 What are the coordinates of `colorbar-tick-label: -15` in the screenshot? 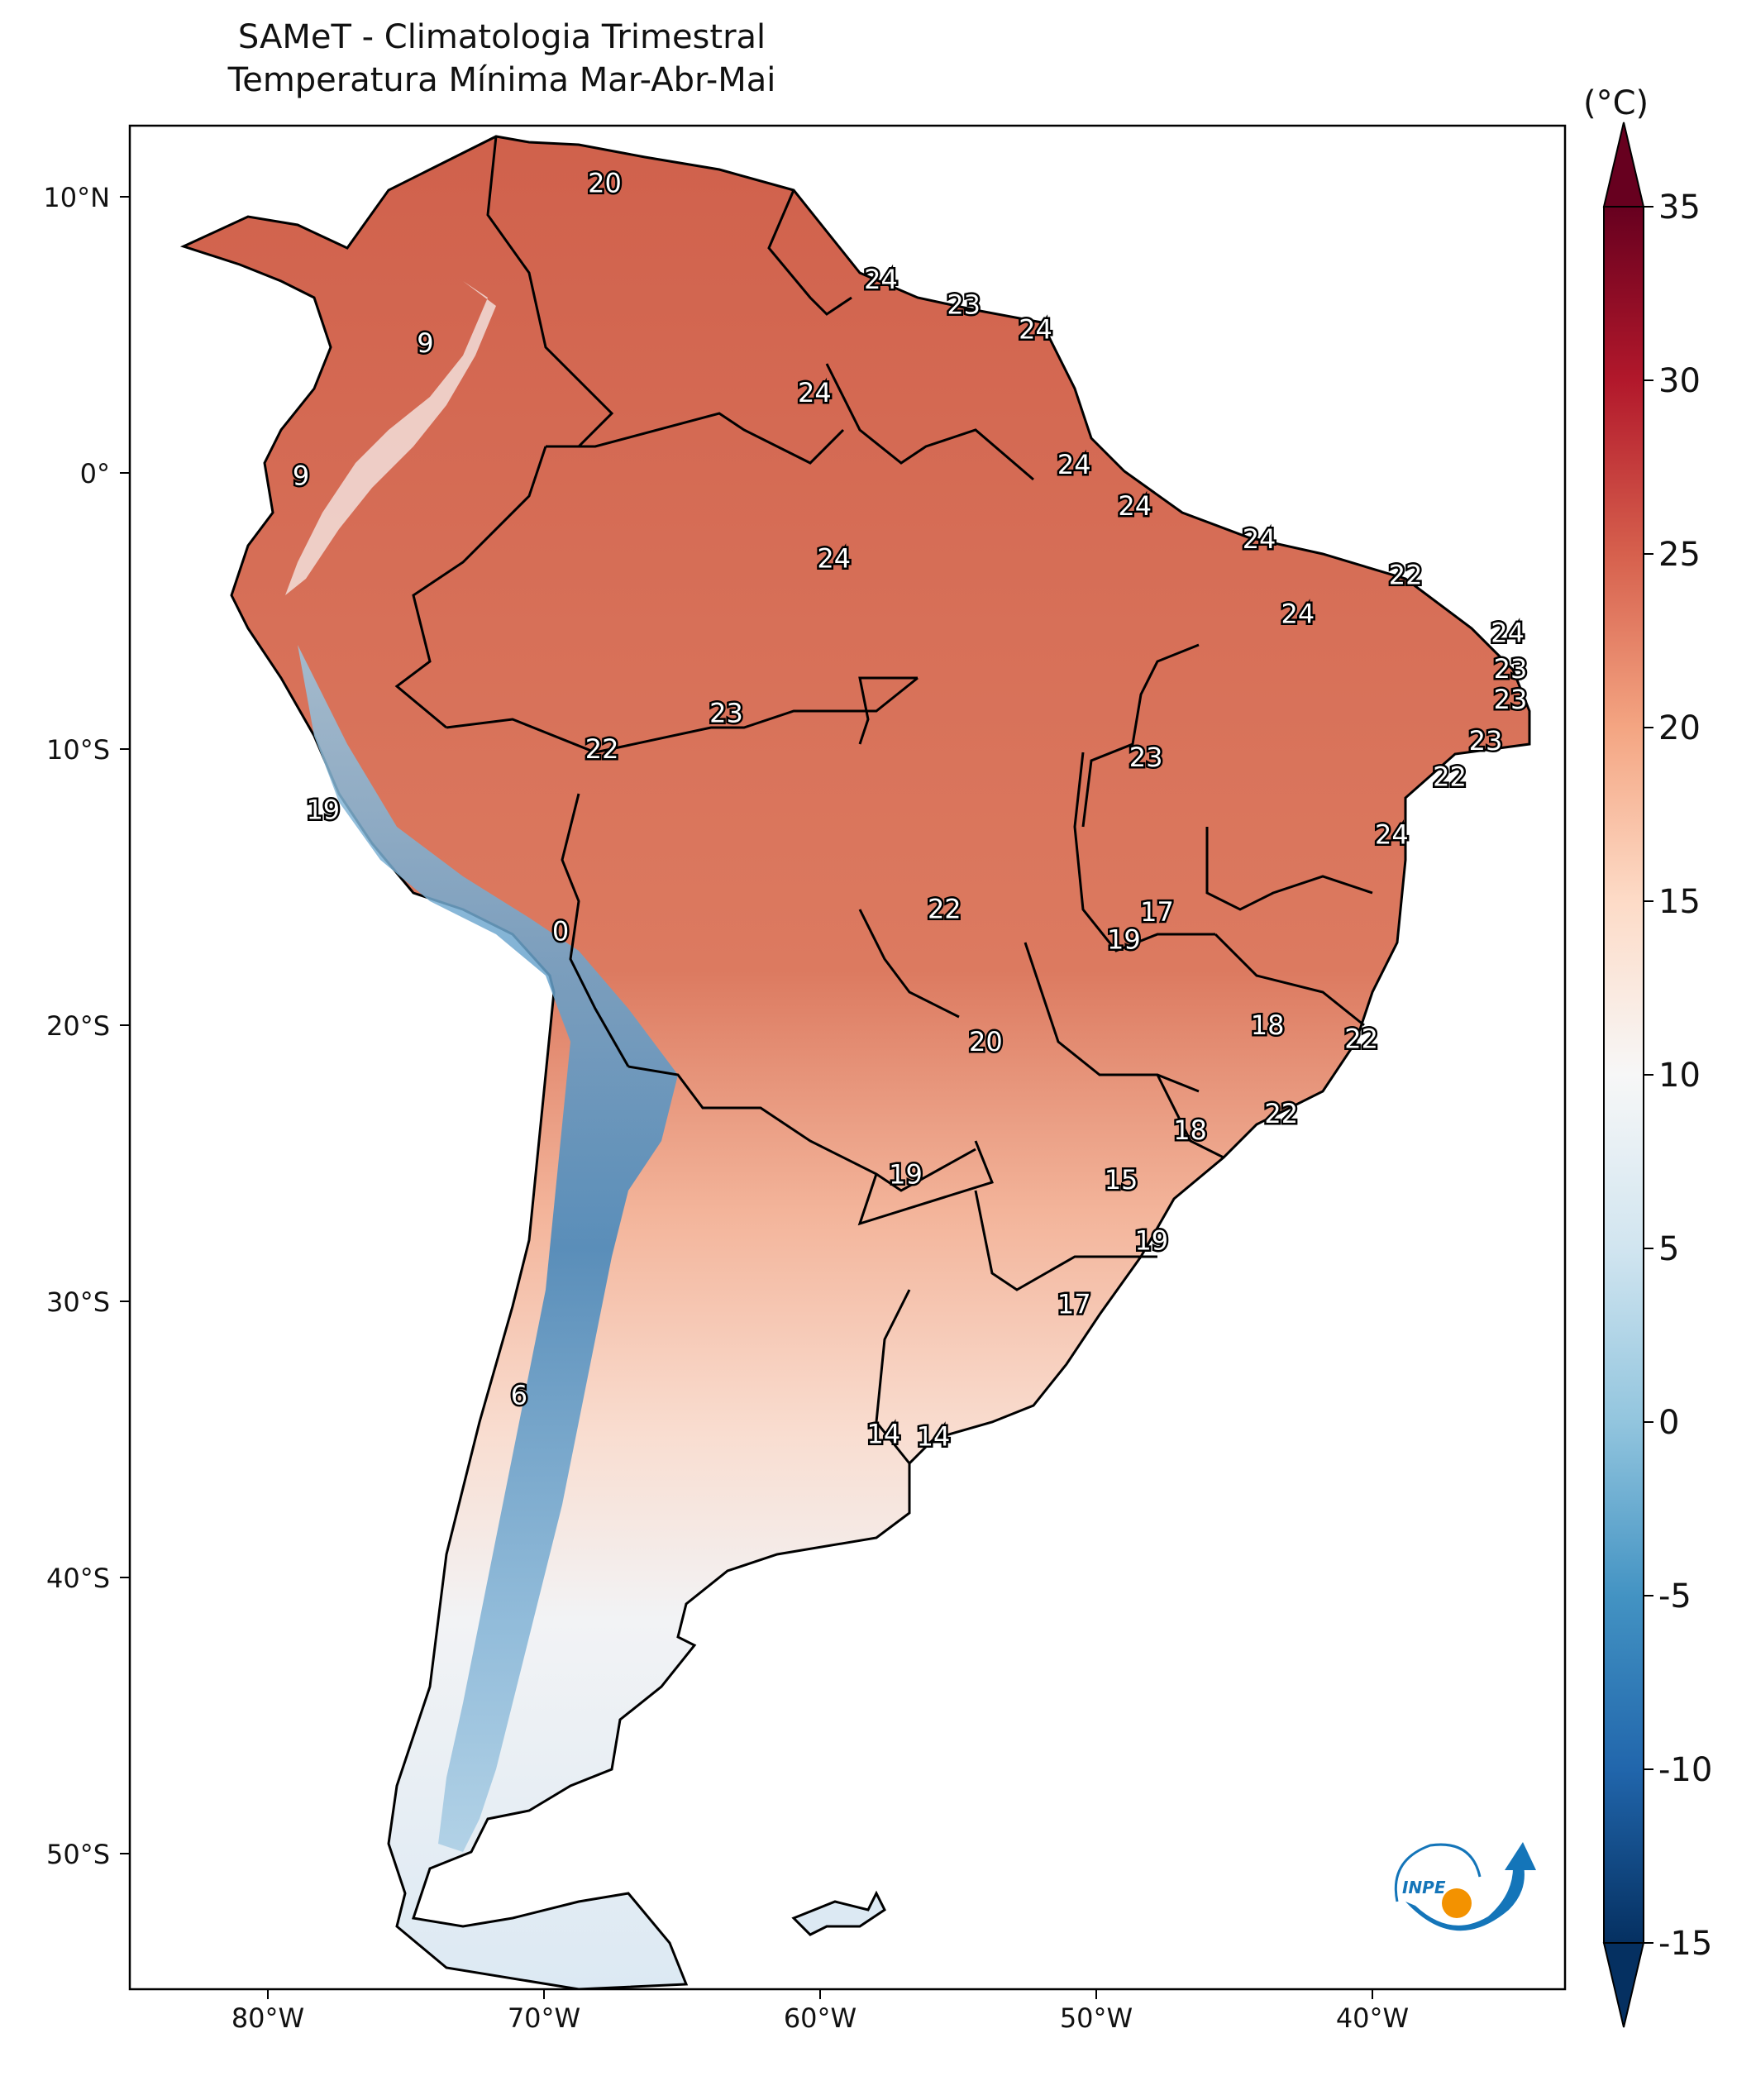 It's located at (1685, 1944).